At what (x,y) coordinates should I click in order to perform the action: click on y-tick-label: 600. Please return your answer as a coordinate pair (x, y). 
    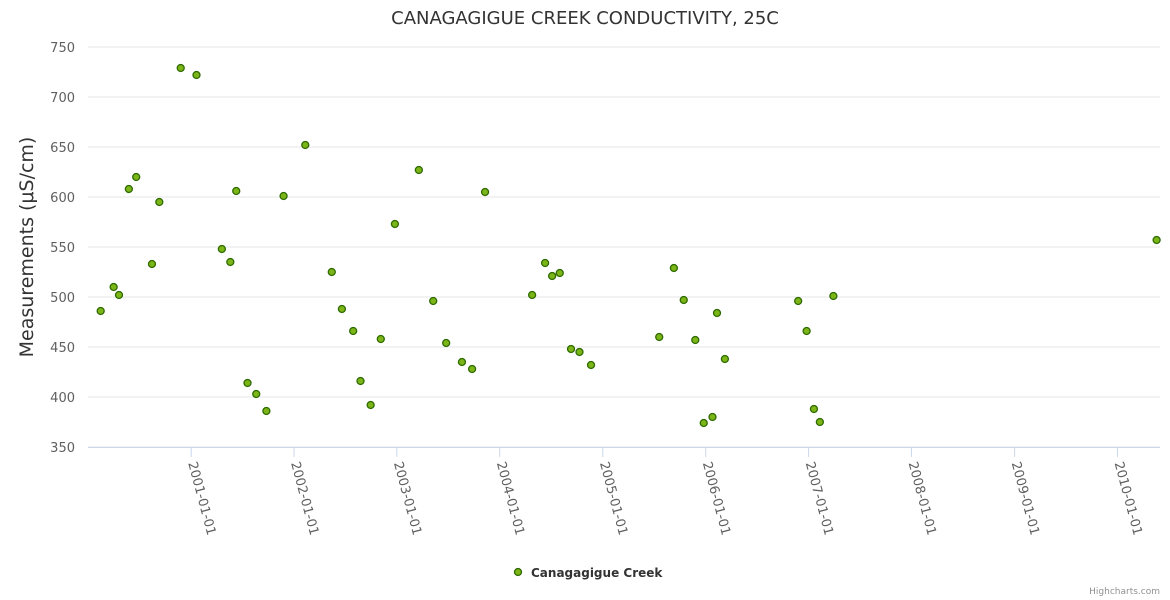
    Looking at the image, I should click on (62, 198).